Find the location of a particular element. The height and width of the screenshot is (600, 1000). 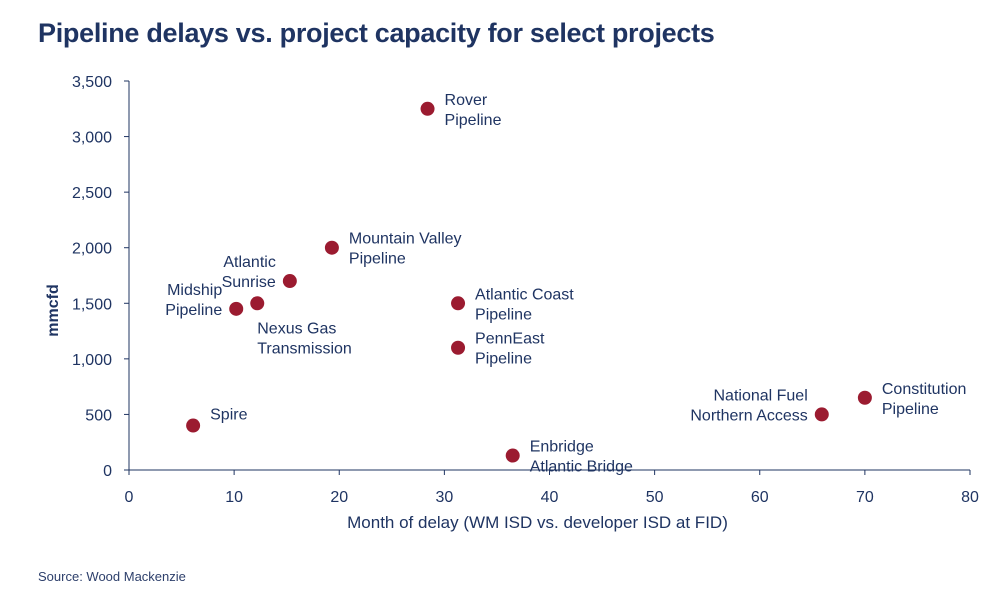

data-point-label: PennEast Pipeline is located at coordinates (510, 349).